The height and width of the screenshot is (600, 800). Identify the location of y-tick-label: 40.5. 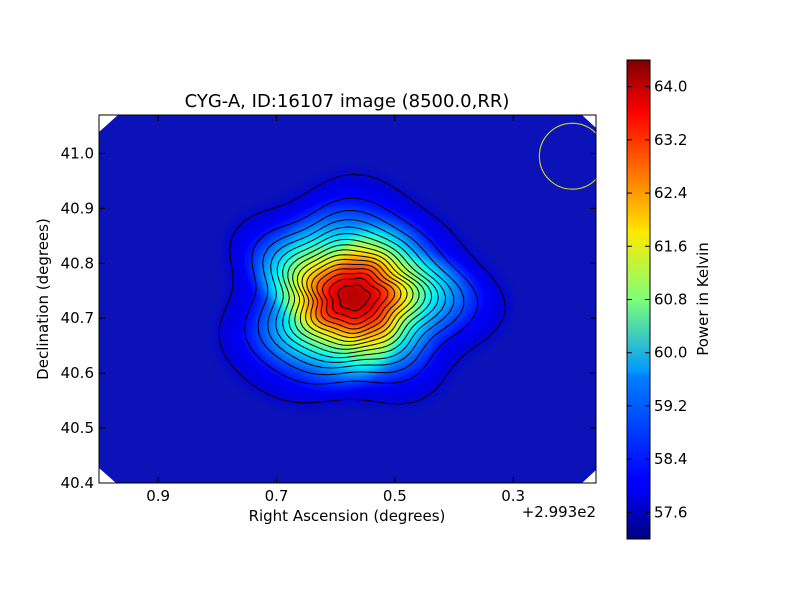
(77, 428).